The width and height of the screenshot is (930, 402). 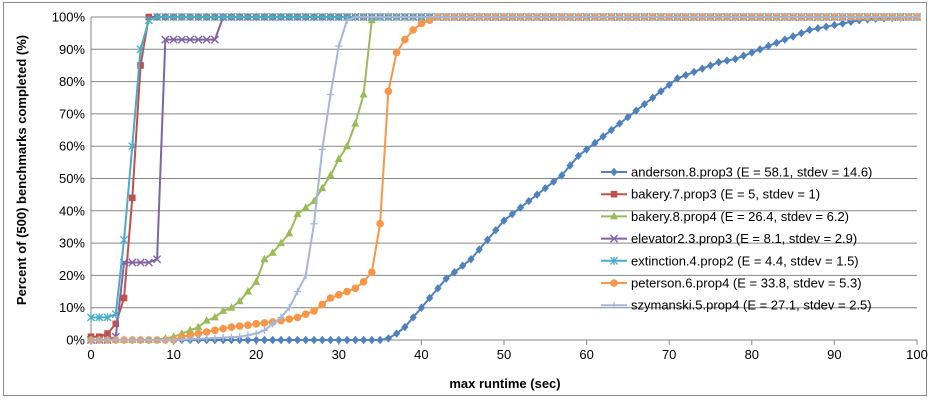 I want to click on y-tick-label: 70%, so click(x=72, y=113).